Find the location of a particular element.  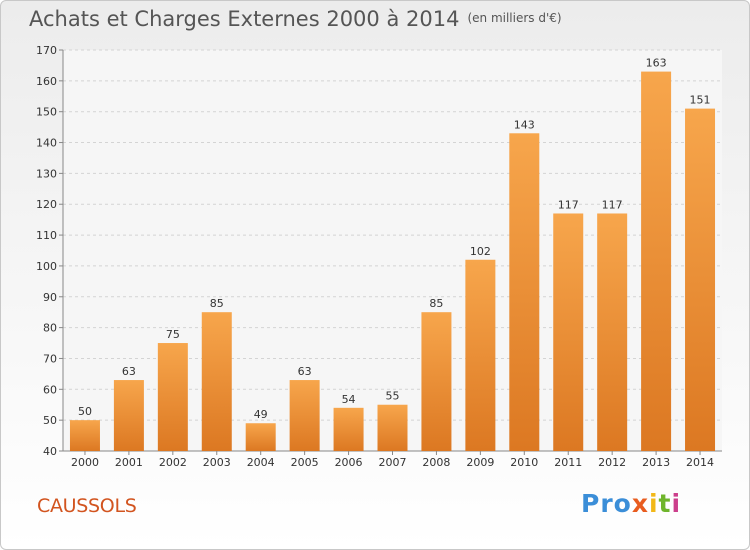

value-label-2006: 54 is located at coordinates (349, 399).